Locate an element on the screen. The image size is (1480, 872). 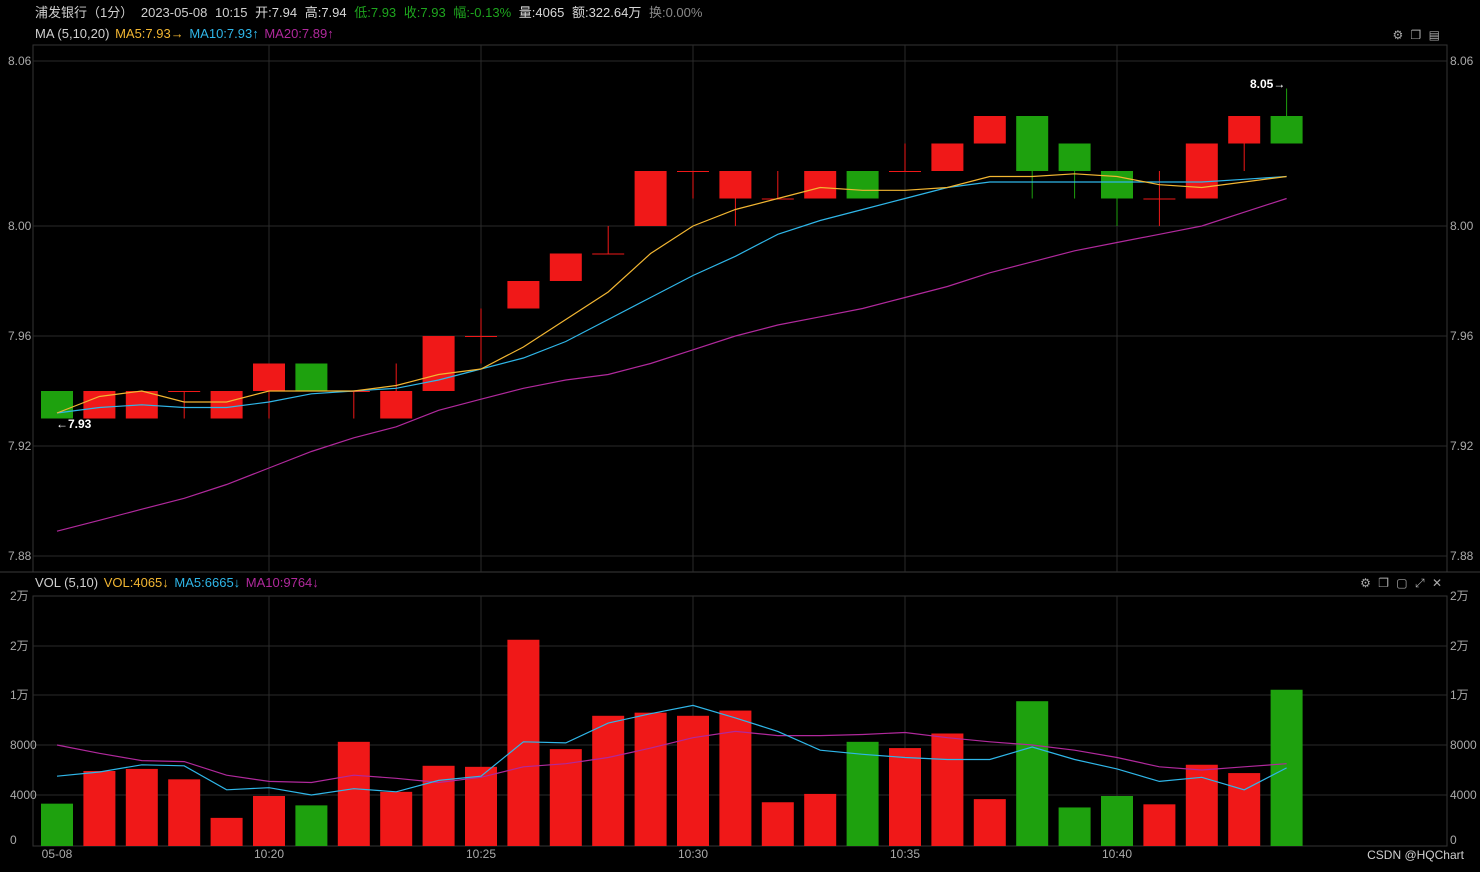
ma-legend-label: MA (5,10,20) is located at coordinates (72, 33).